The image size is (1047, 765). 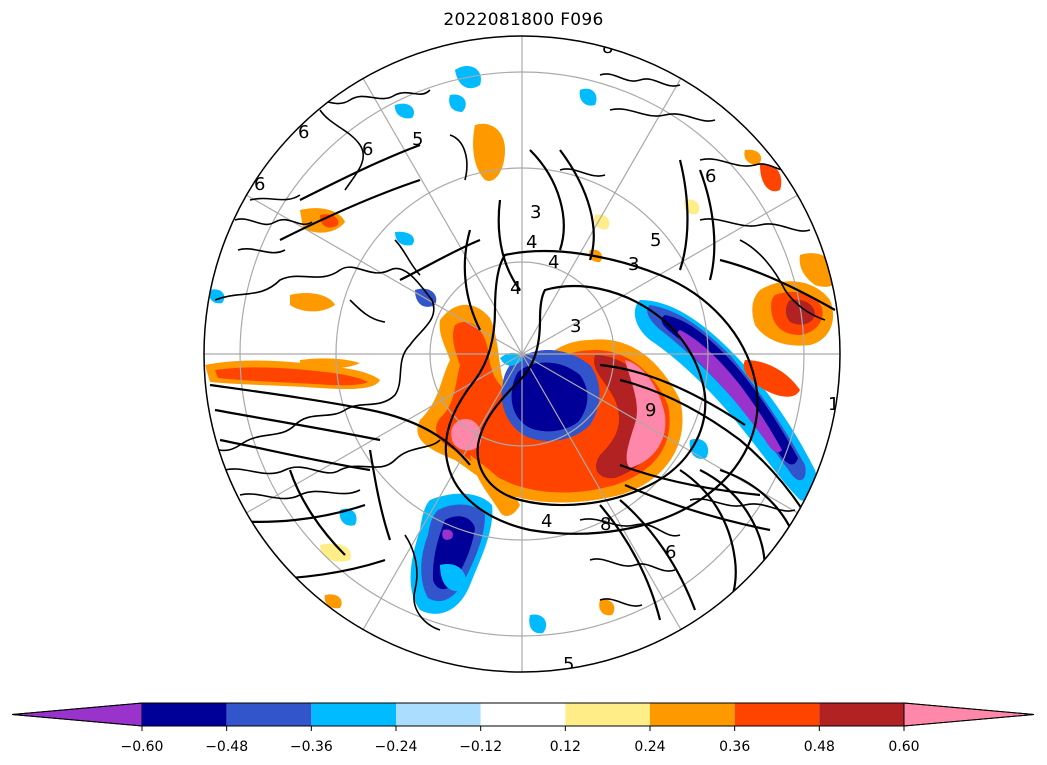 I want to click on colorbar-tick-label: −0.24, so click(x=396, y=747).